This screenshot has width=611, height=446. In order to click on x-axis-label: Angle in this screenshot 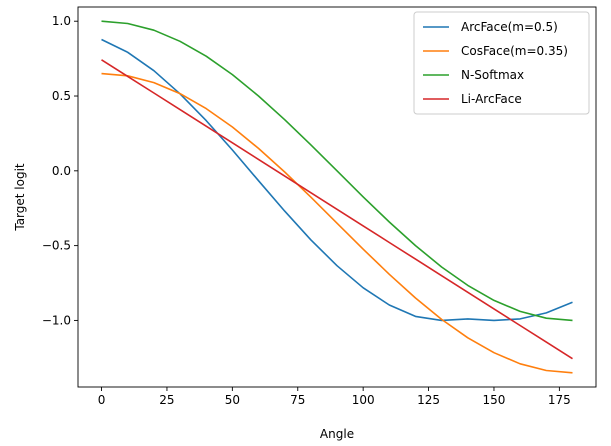, I will do `click(337, 434)`.